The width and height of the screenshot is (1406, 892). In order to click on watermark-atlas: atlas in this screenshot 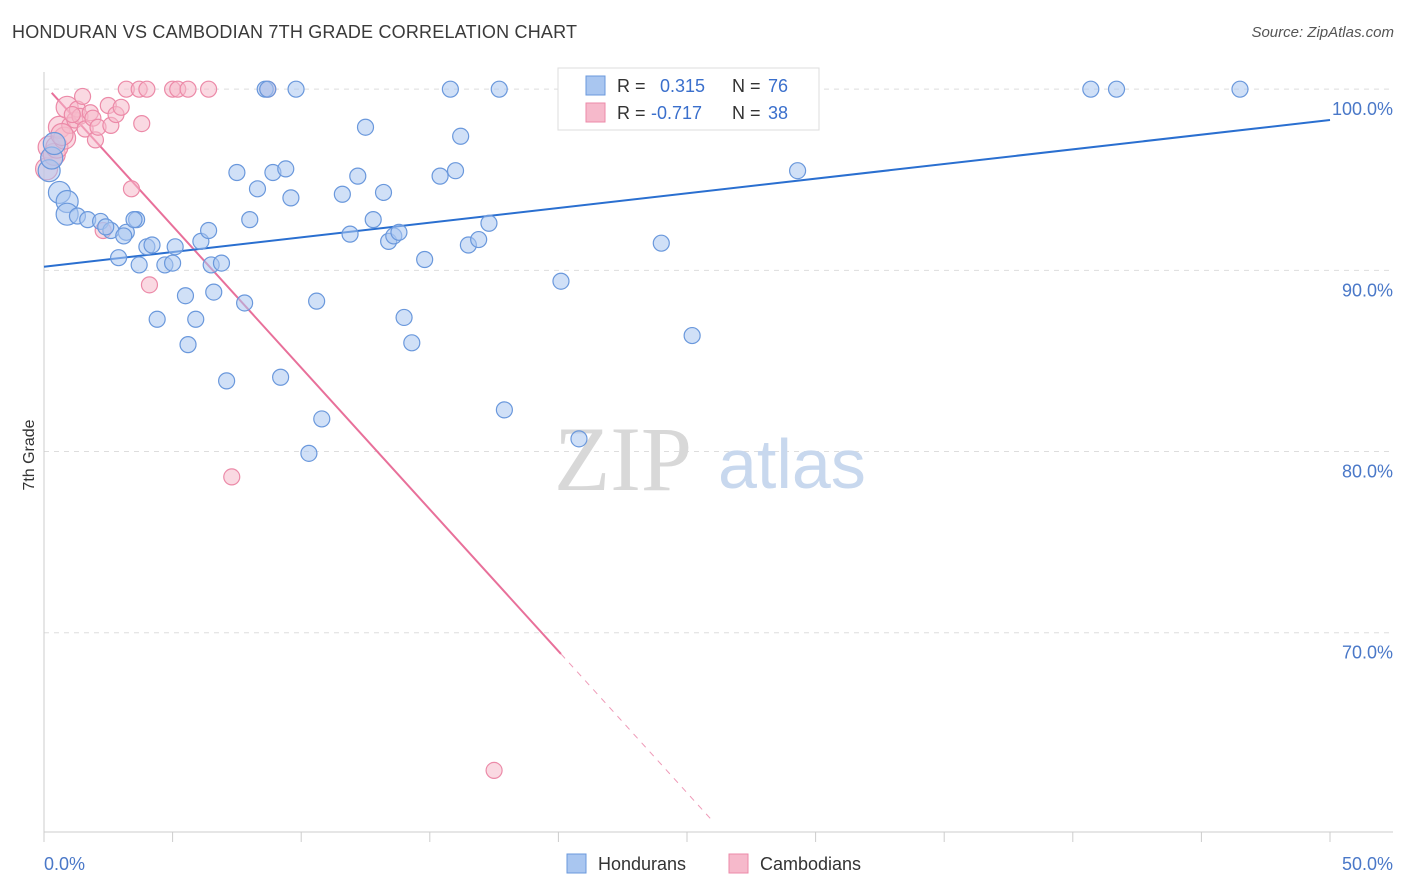, I will do `click(792, 464)`.